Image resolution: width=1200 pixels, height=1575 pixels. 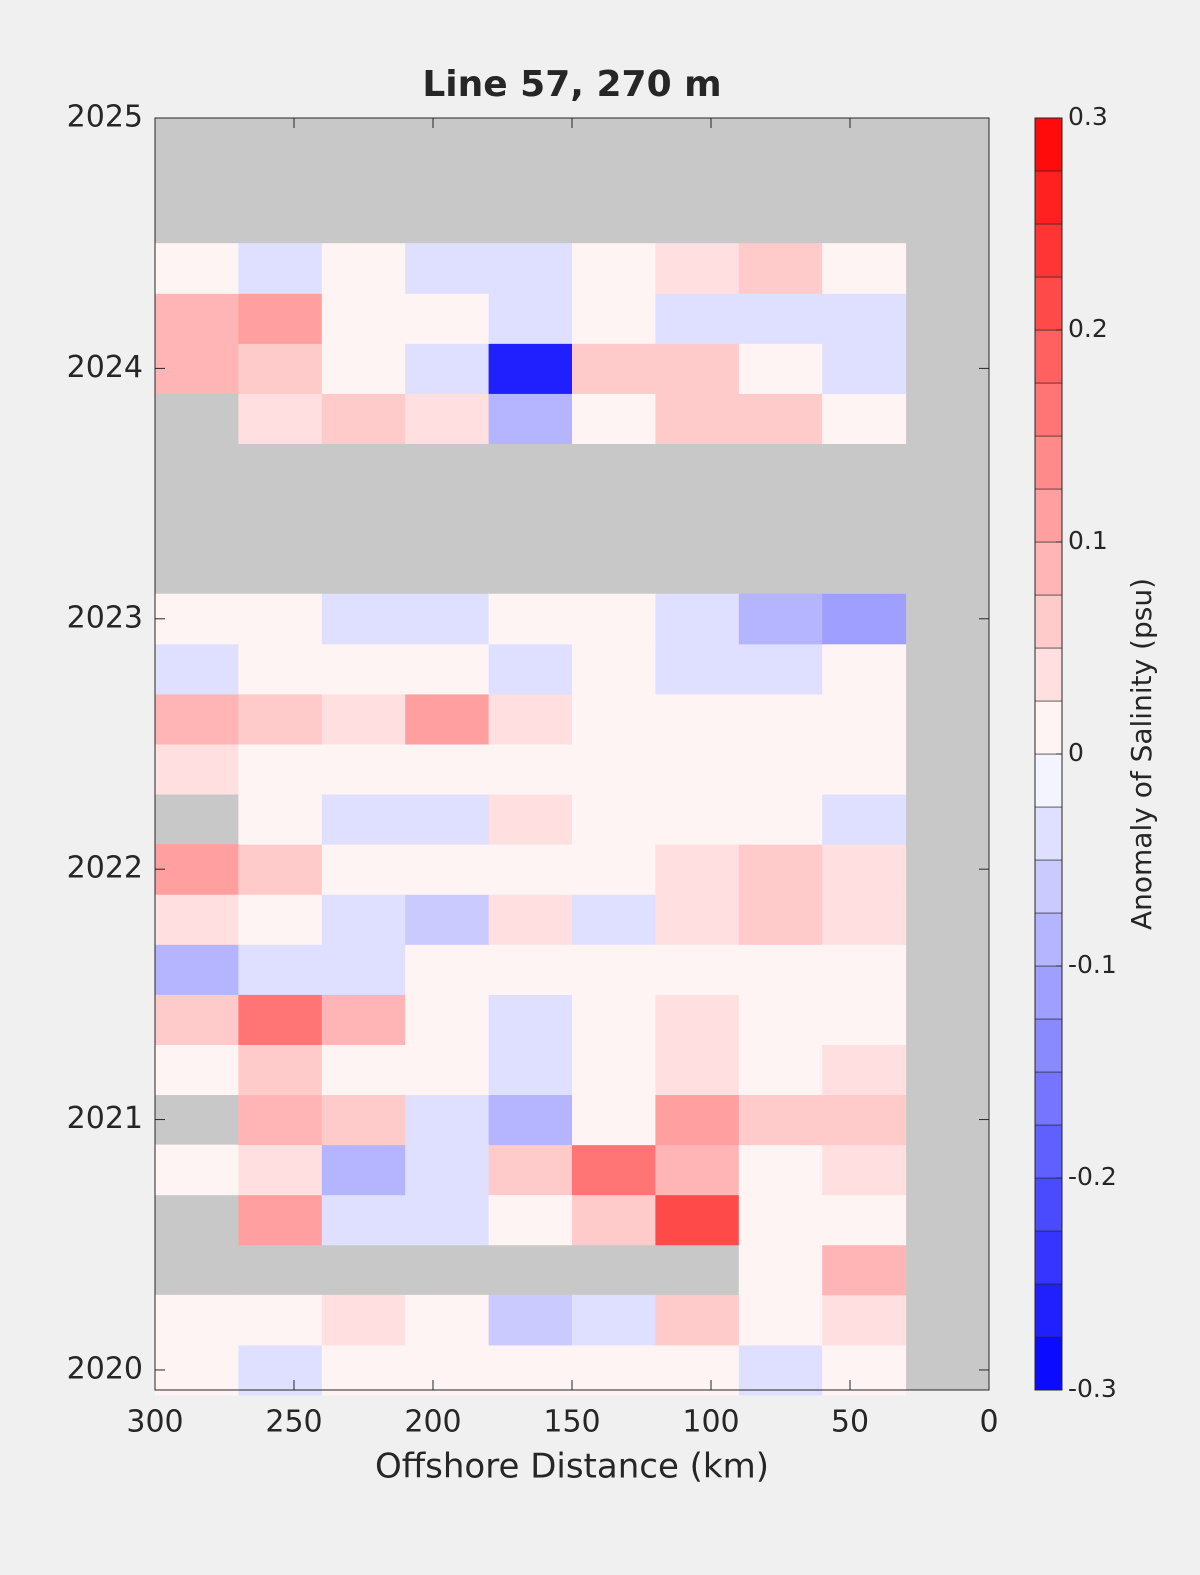 What do you see at coordinates (105, 117) in the screenshot?
I see `y-tick-label: 2025` at bounding box center [105, 117].